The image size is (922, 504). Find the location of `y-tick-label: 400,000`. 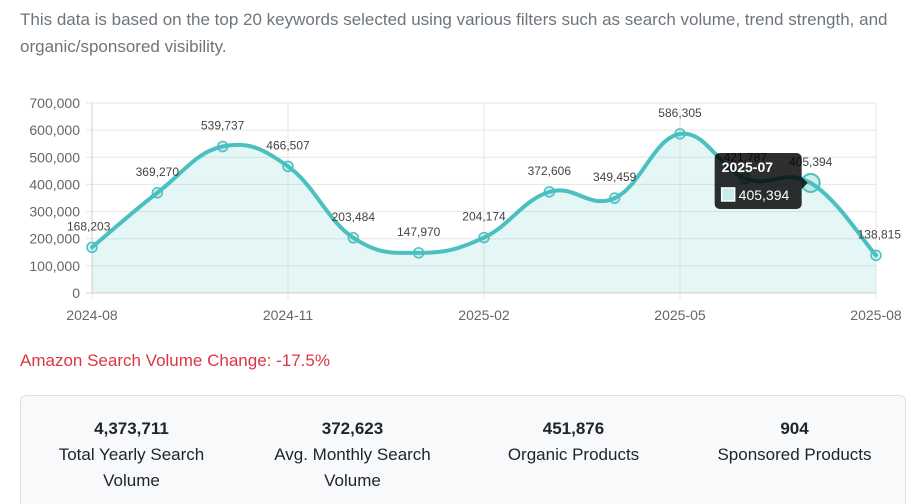

y-tick-label: 400,000 is located at coordinates (54, 184).